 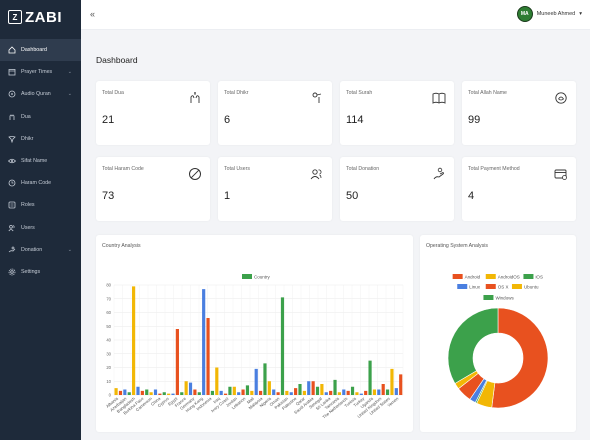 I want to click on x-tick-label: China, so click(x=156, y=401).